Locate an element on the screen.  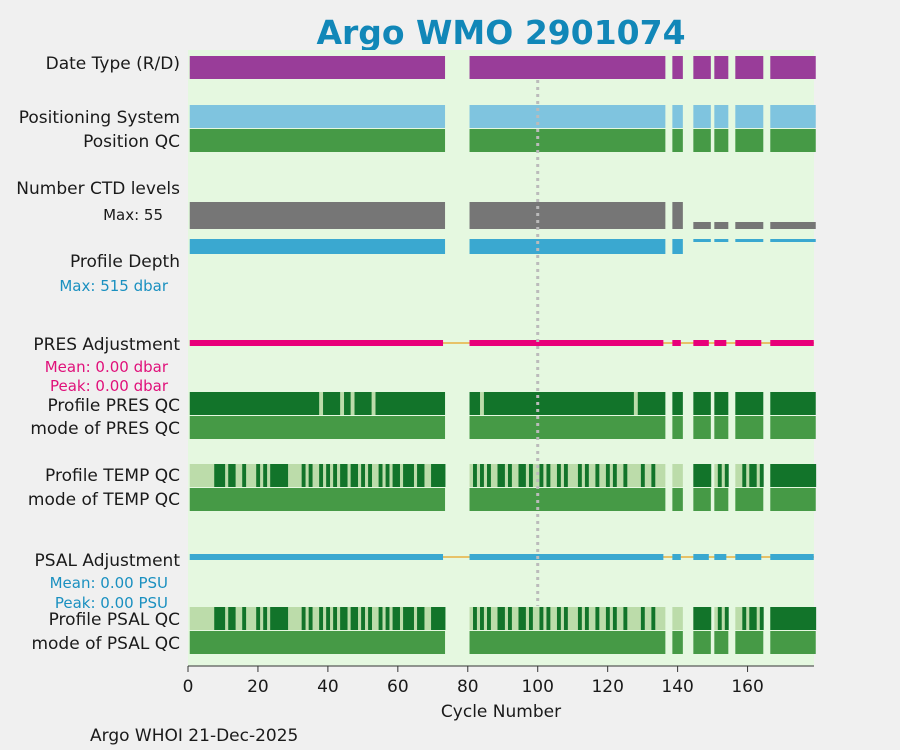
x-tick-label: 160 is located at coordinates (747, 687).